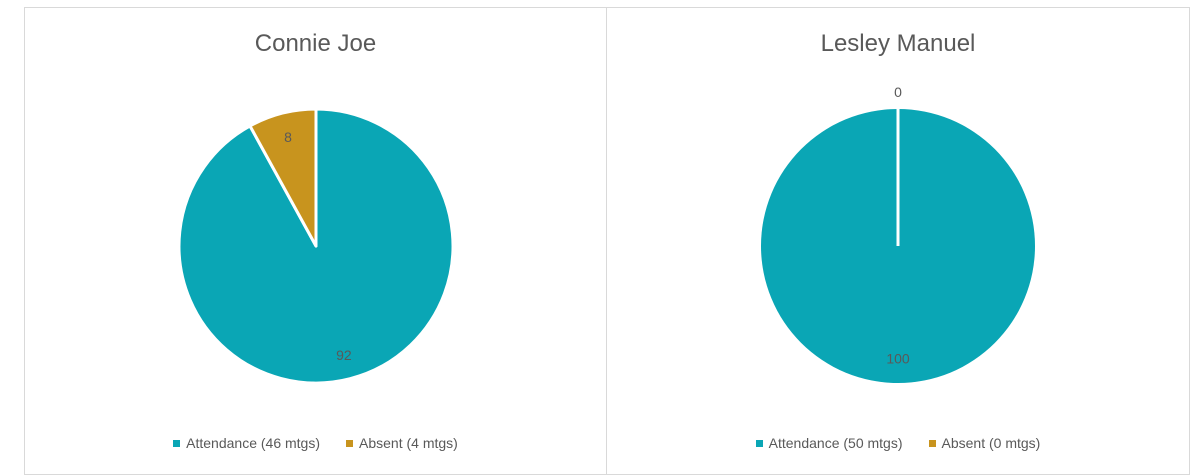 The height and width of the screenshot is (476, 1198). Describe the element at coordinates (898, 358) in the screenshot. I see `data-label-attendance: 100` at that location.